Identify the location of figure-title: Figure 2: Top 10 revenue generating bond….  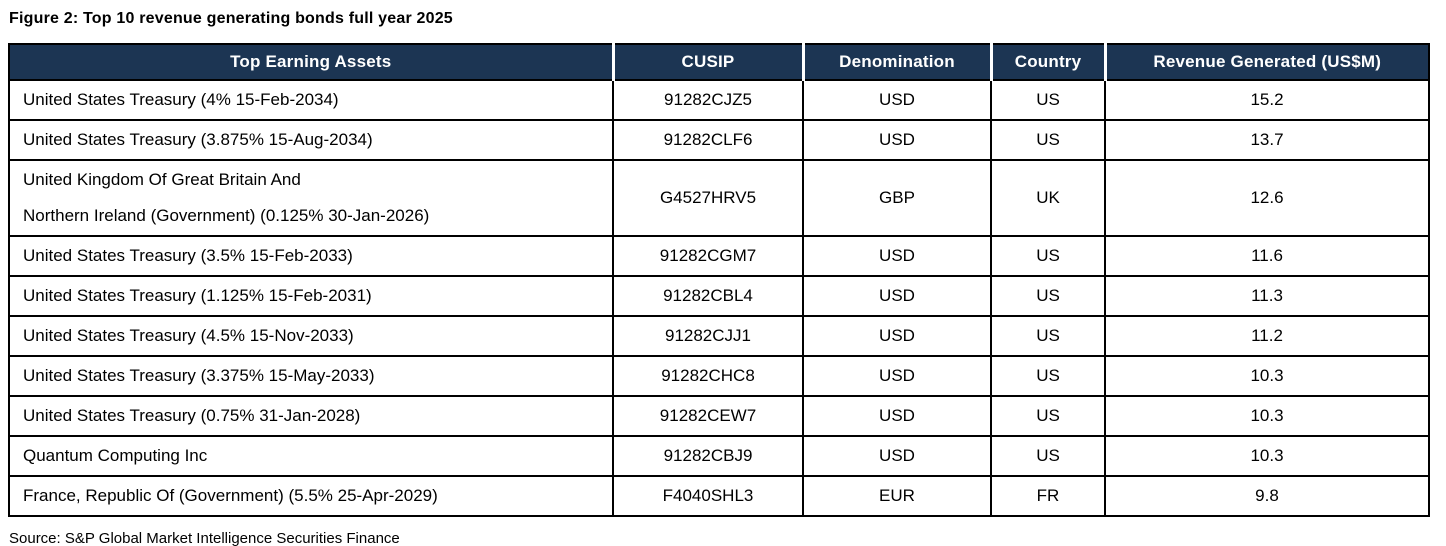
(231, 18).